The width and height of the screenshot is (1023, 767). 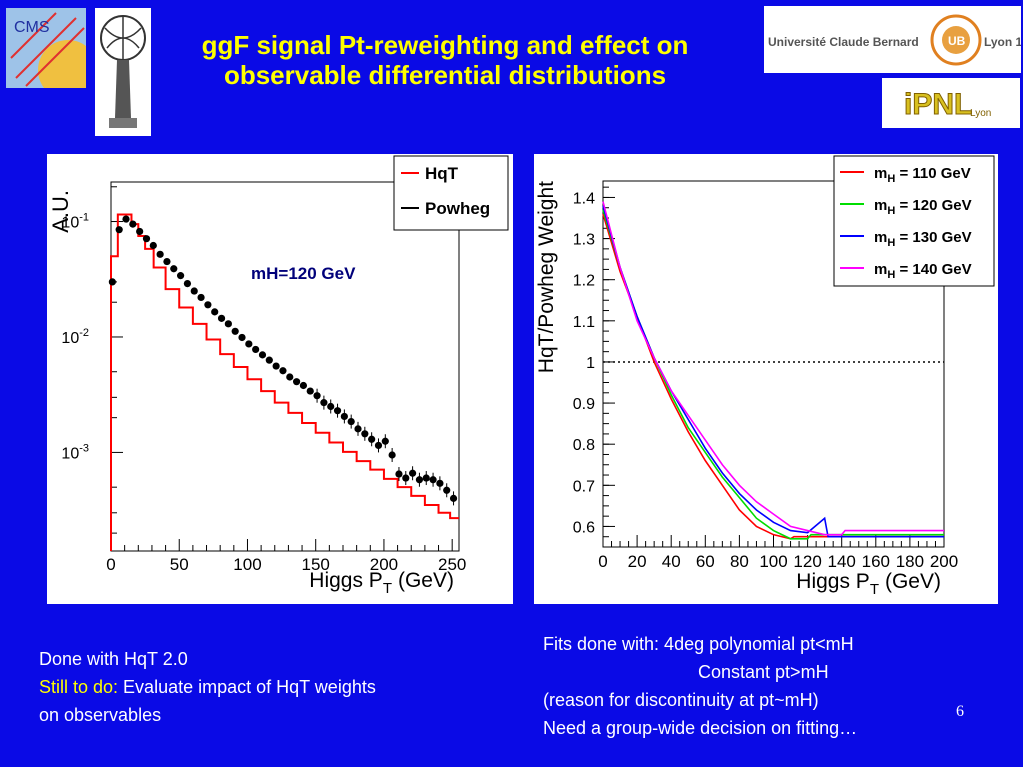 What do you see at coordinates (923, 207) in the screenshot?
I see `legend-label-mh-120: mH = 120 GeV` at bounding box center [923, 207].